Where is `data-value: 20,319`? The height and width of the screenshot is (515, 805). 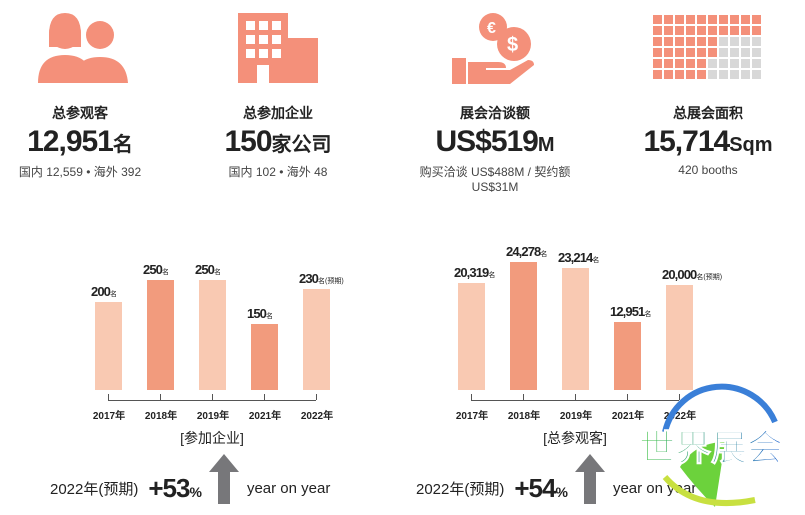
data-value: 20,319 is located at coordinates (471, 272).